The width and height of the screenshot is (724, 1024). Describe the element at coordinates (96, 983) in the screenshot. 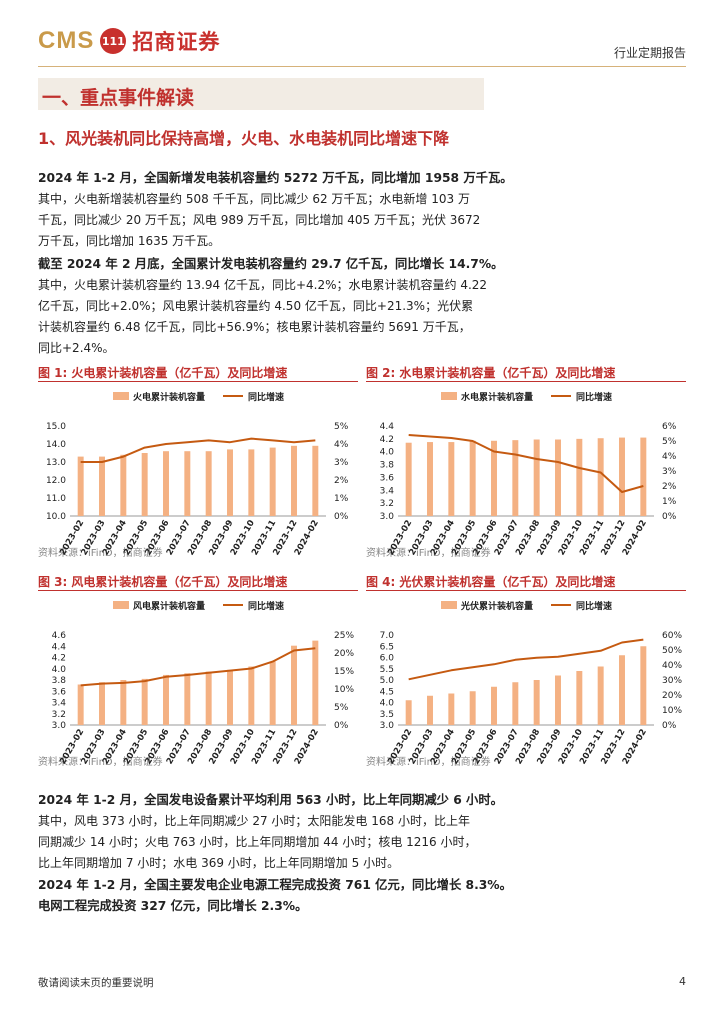

I see `footer-note: 敬请阅读末页的重要说明` at that location.